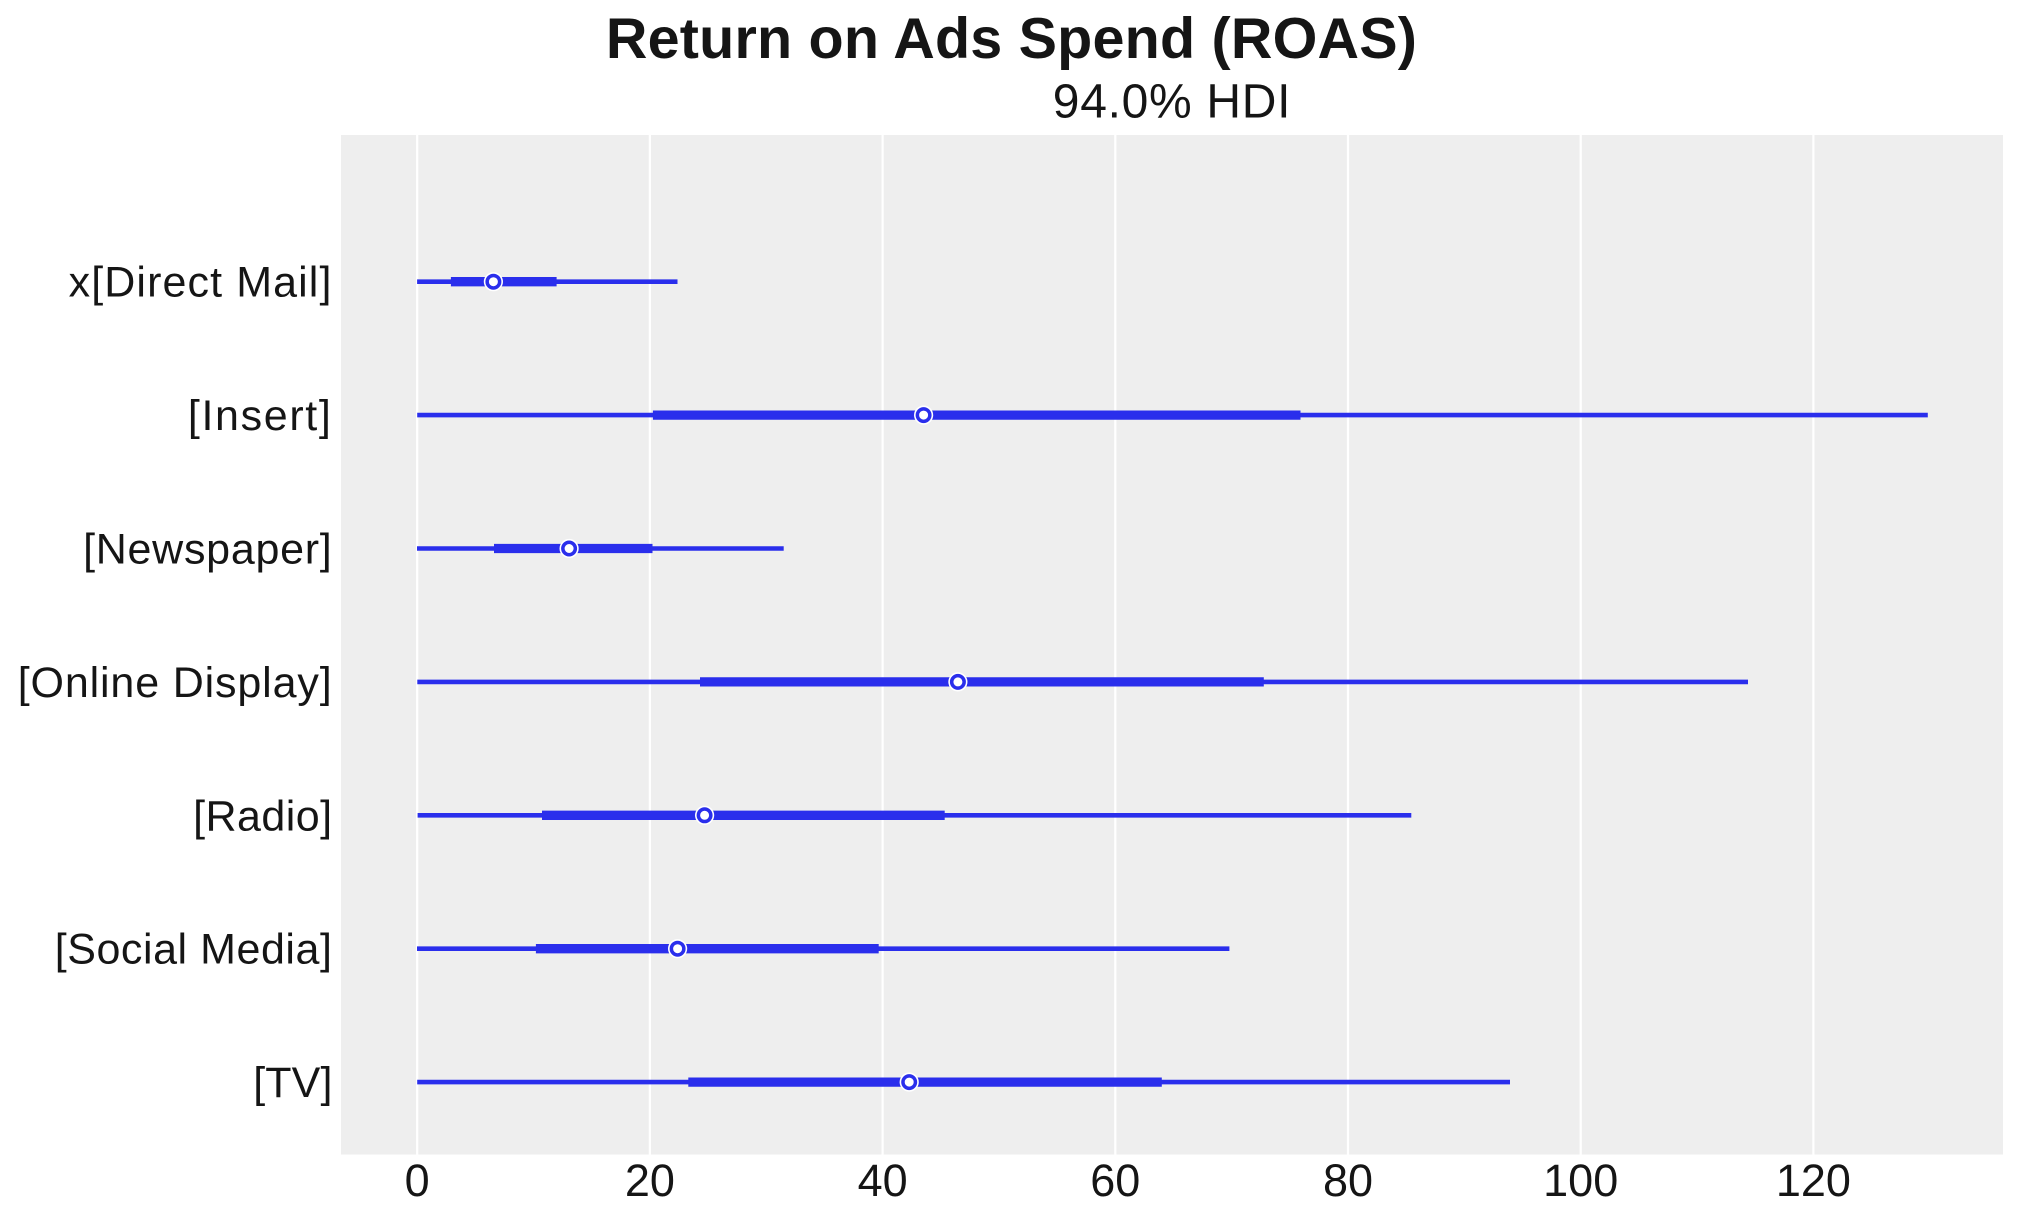 Image resolution: width=2023 pixels, height=1223 pixels. What do you see at coordinates (1115, 1180) in the screenshot?
I see `svg-text: 60` at bounding box center [1115, 1180].